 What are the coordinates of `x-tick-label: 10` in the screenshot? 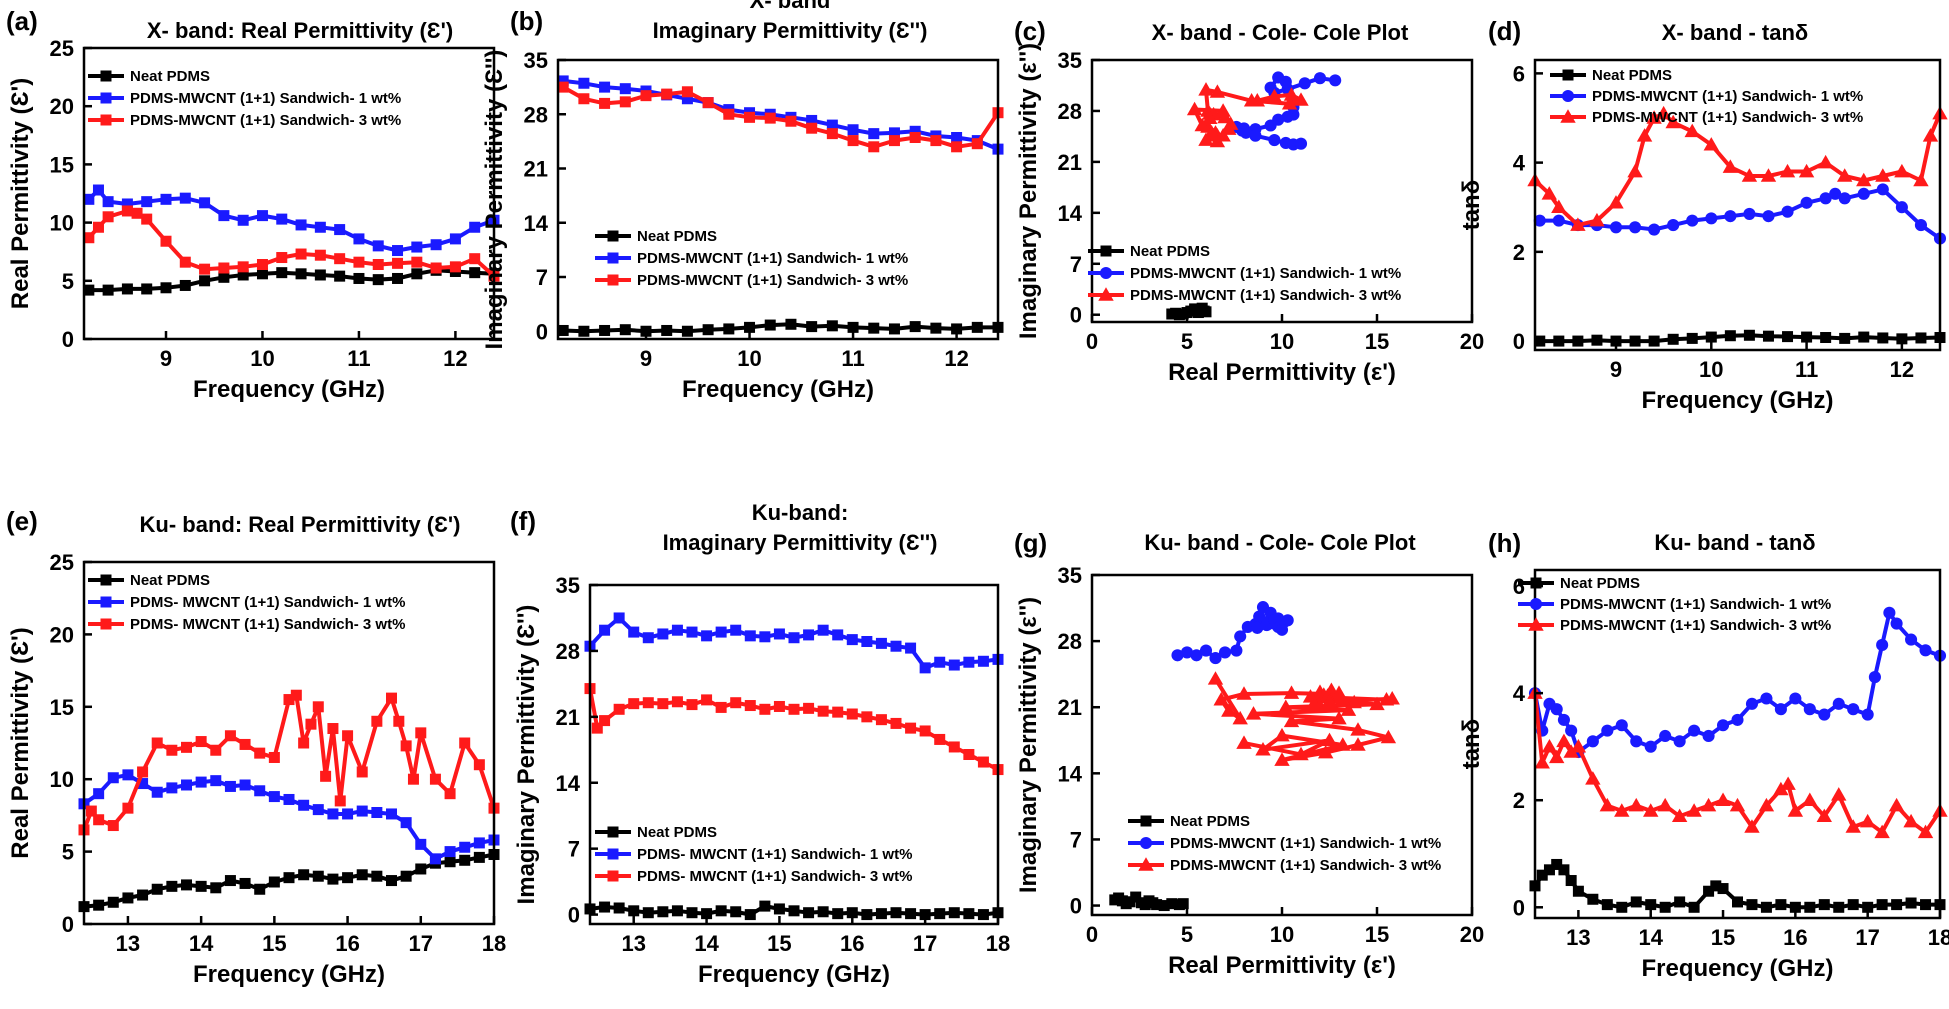 It's located at (262, 358).